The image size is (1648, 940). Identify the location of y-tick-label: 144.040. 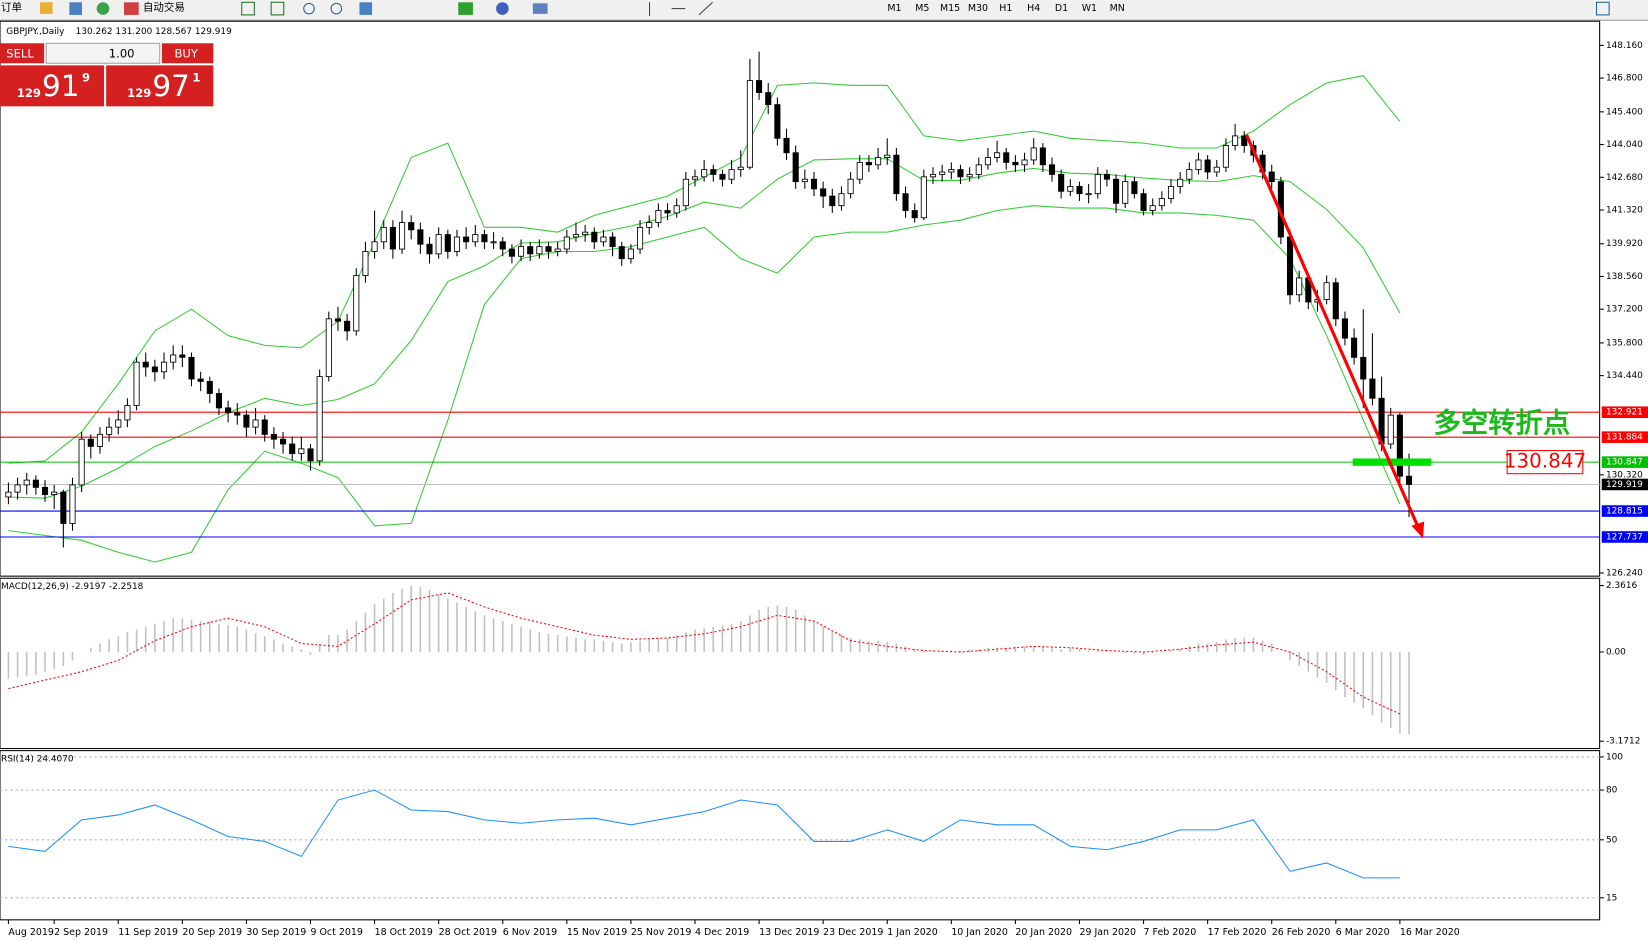
(1624, 145).